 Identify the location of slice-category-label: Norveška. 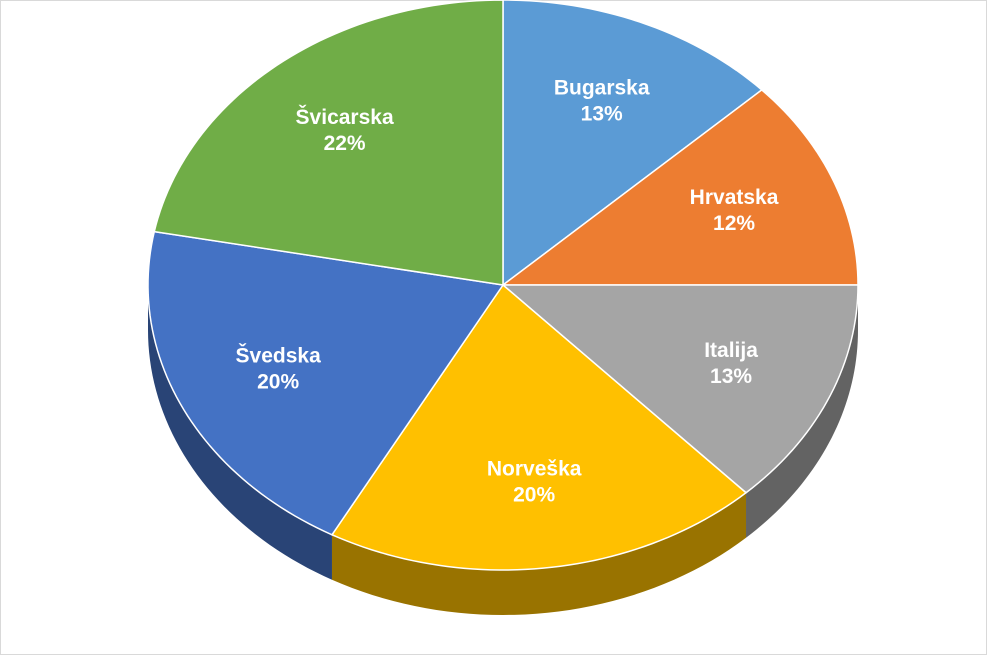
(534, 468).